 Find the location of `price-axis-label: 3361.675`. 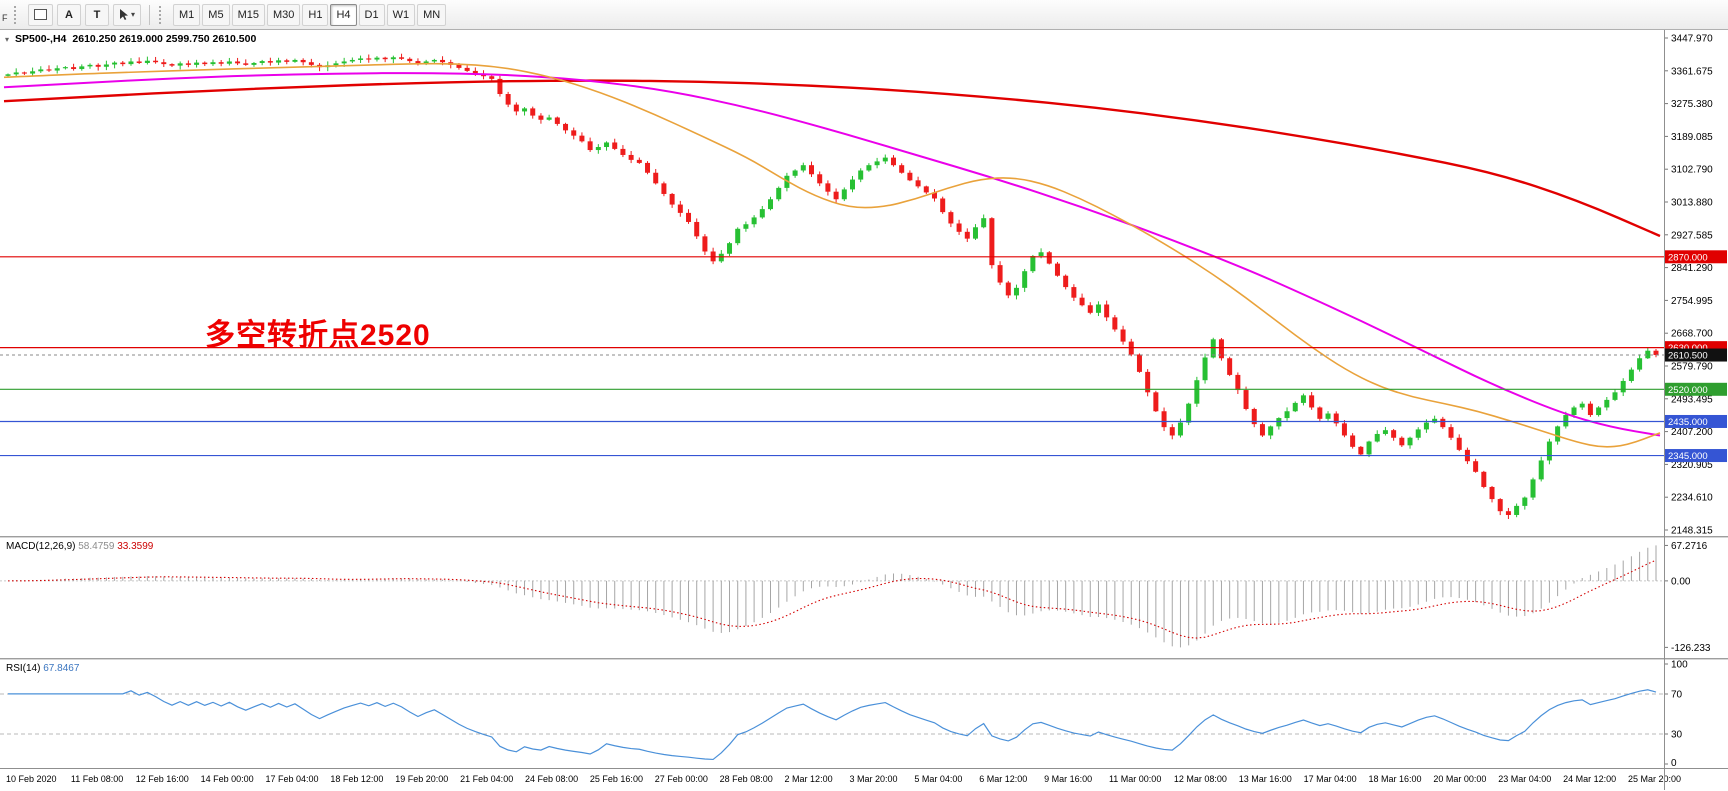

price-axis-label: 3361.675 is located at coordinates (1692, 71).